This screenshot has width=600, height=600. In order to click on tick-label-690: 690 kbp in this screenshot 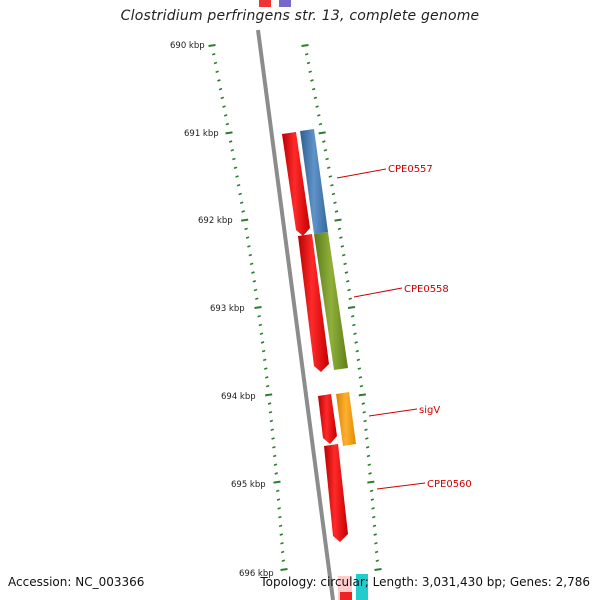, I will do `click(187, 46)`.